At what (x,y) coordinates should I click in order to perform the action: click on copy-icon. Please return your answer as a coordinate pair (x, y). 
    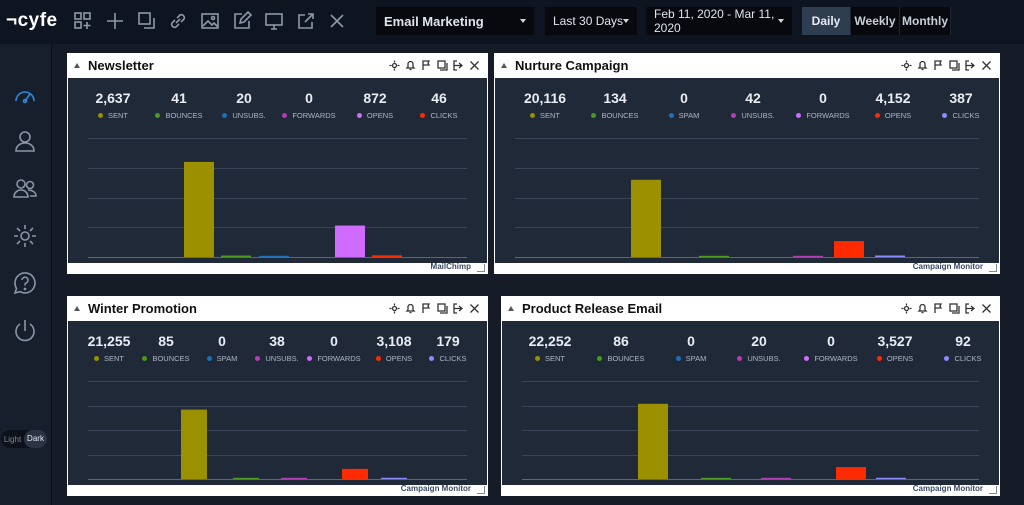
    Looking at the image, I should click on (147, 21).